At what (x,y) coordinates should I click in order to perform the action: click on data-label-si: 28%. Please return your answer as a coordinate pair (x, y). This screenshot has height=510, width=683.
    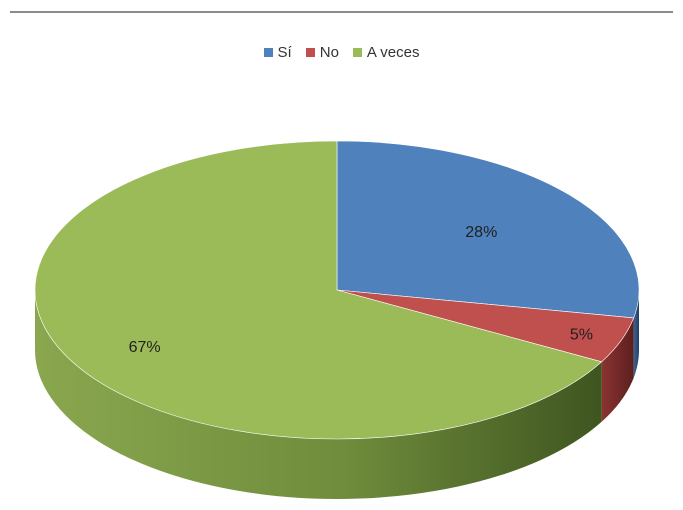
    Looking at the image, I should click on (481, 232).